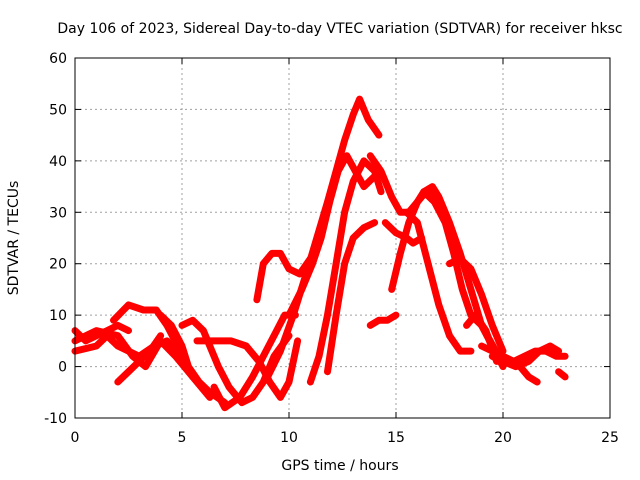 This screenshot has width=640, height=480. I want to click on y-tick-label: 20, so click(58, 265).